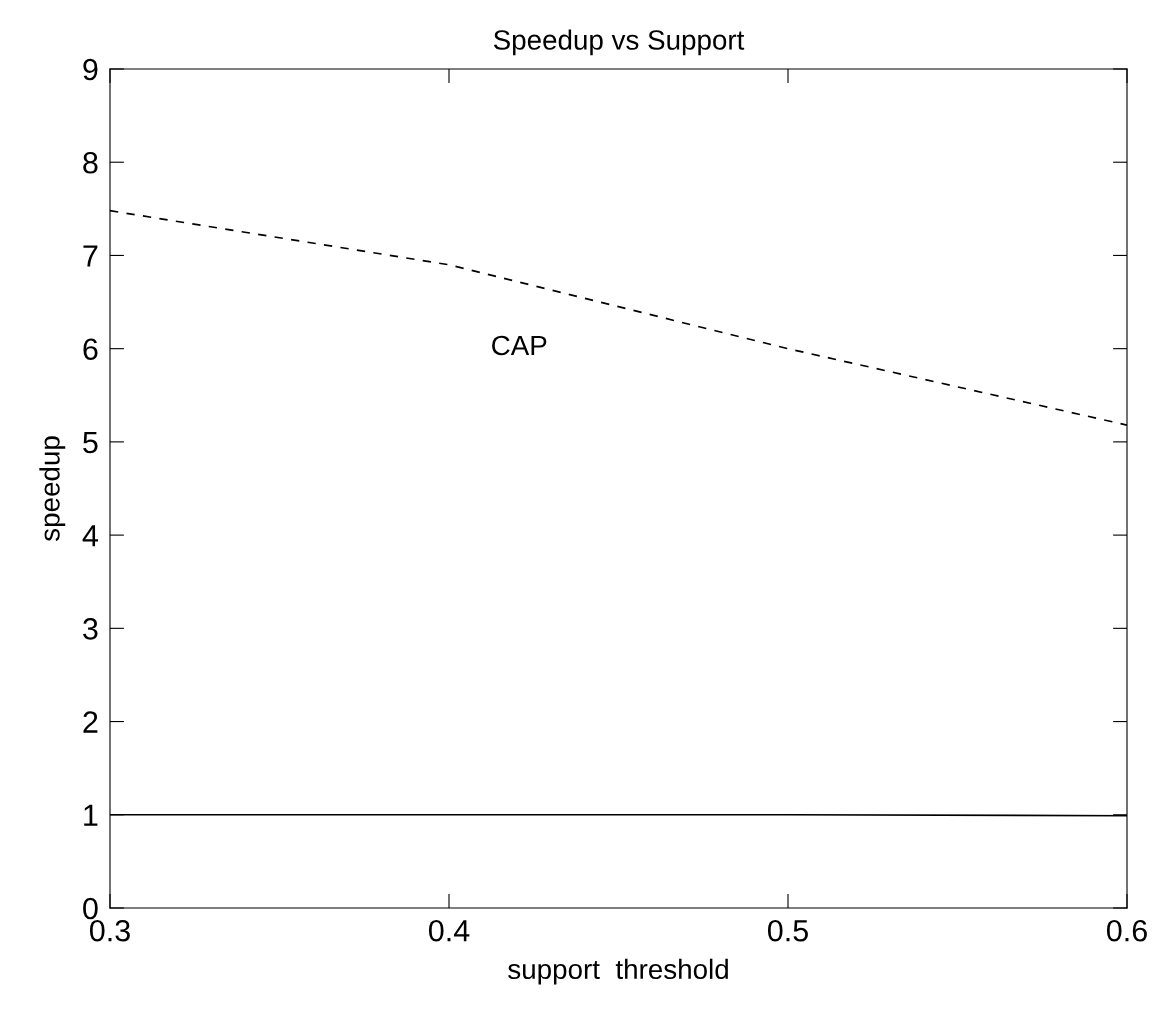  Describe the element at coordinates (90, 908) in the screenshot. I see `y-tick-label: 0` at that location.